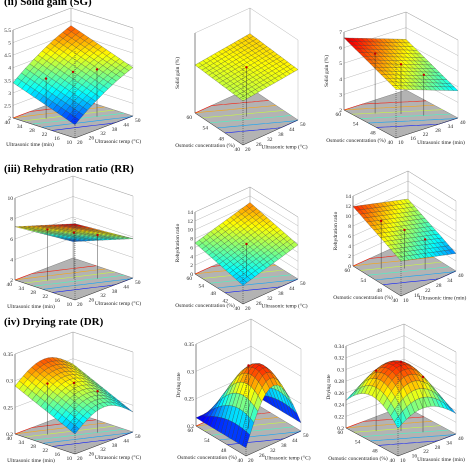  Describe the element at coordinates (189, 345) in the screenshot. I see `z-tick-label: 0.35` at that location.